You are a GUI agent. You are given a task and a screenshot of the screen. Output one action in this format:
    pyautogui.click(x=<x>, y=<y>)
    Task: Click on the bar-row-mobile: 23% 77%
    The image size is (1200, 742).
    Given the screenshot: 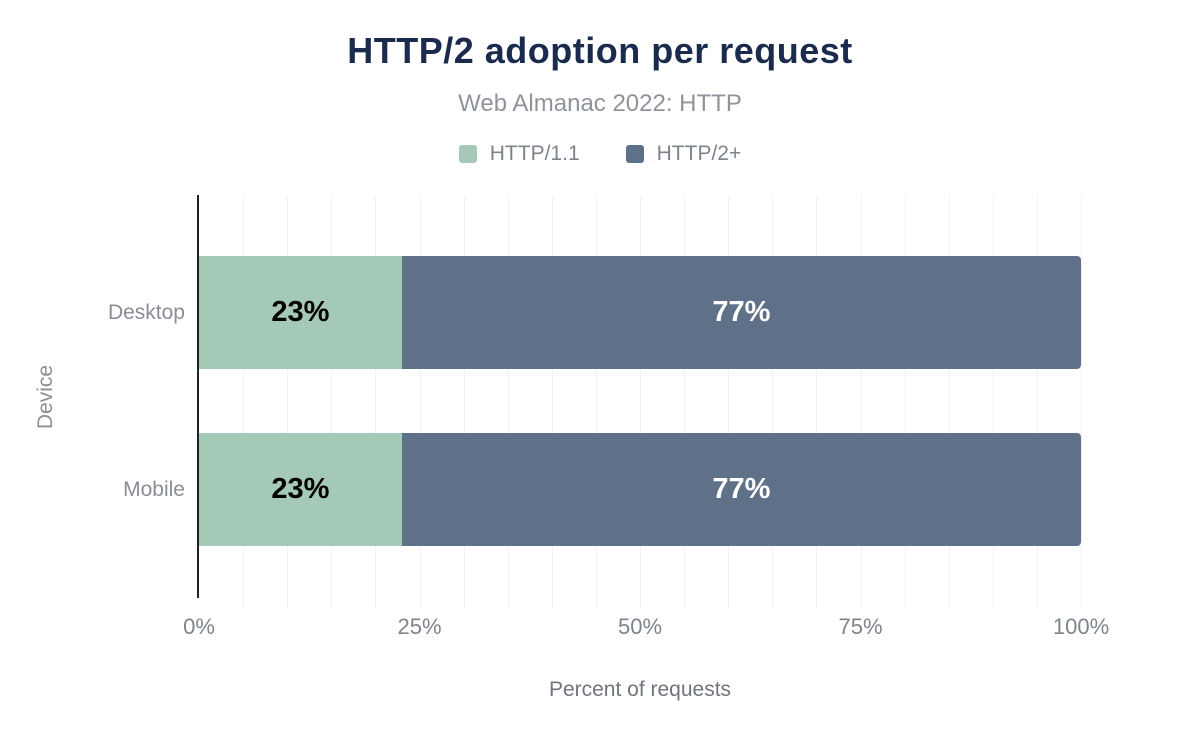 What is the action you would take?
    pyautogui.click(x=640, y=489)
    